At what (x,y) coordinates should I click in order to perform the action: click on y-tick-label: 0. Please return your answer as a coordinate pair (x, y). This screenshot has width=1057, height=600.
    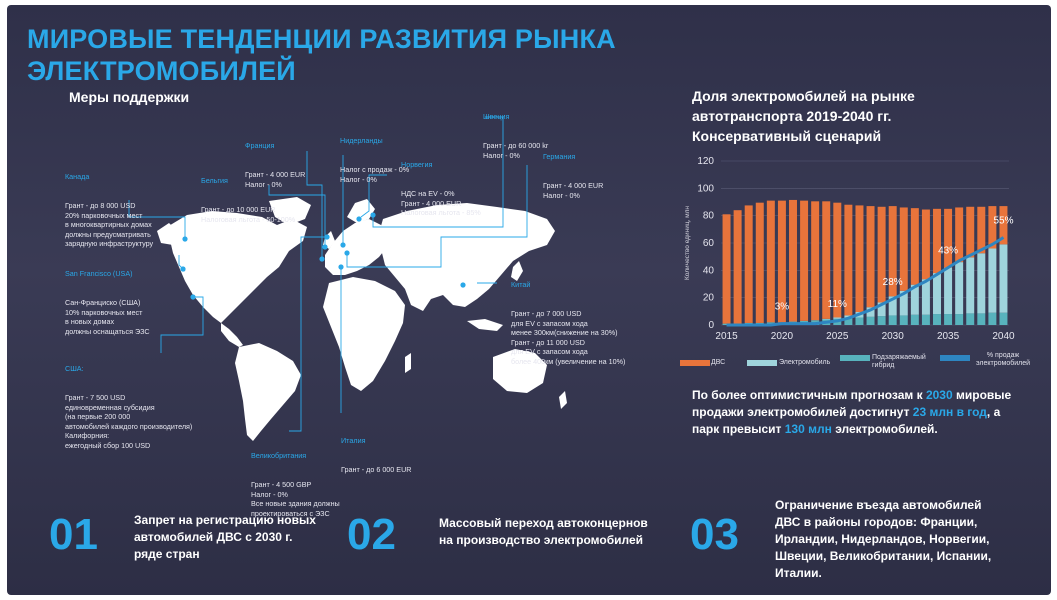
    Looking at the image, I should click on (711, 325).